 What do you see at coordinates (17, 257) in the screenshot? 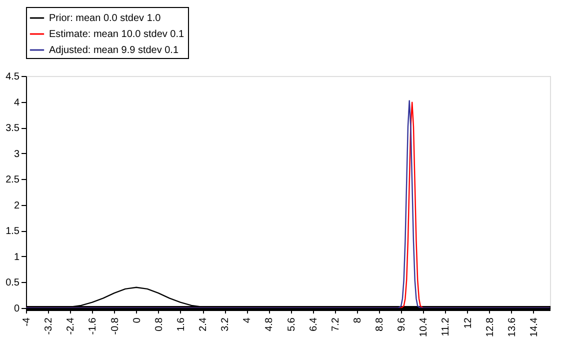
I see `y-tick-label: 1` at bounding box center [17, 257].